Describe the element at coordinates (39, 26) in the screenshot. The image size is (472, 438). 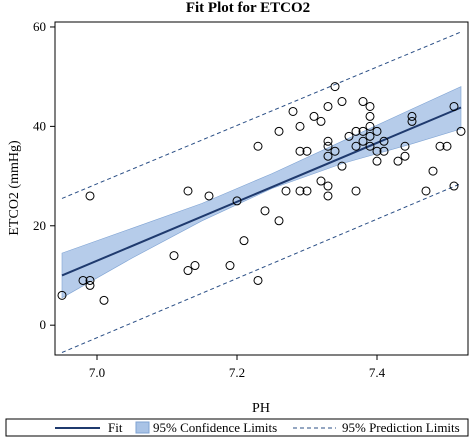
I see `y-tick-label: 60` at that location.